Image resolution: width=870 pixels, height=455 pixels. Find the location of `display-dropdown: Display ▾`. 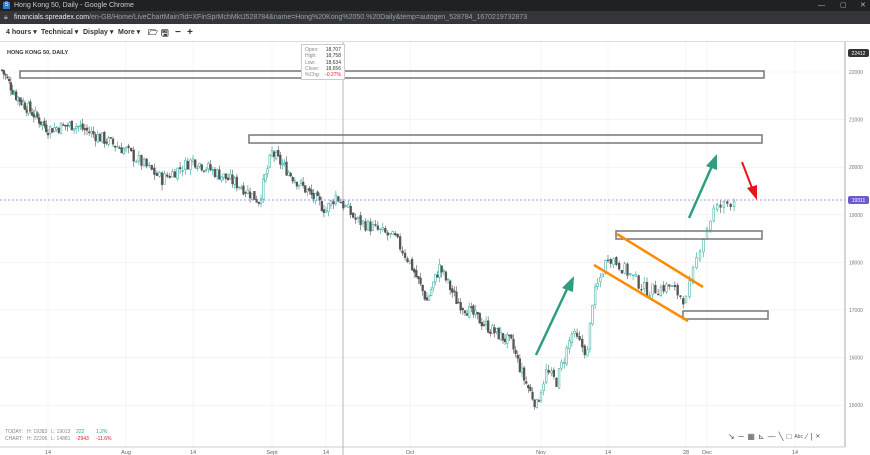

display-dropdown: Display ▾ is located at coordinates (98, 32).